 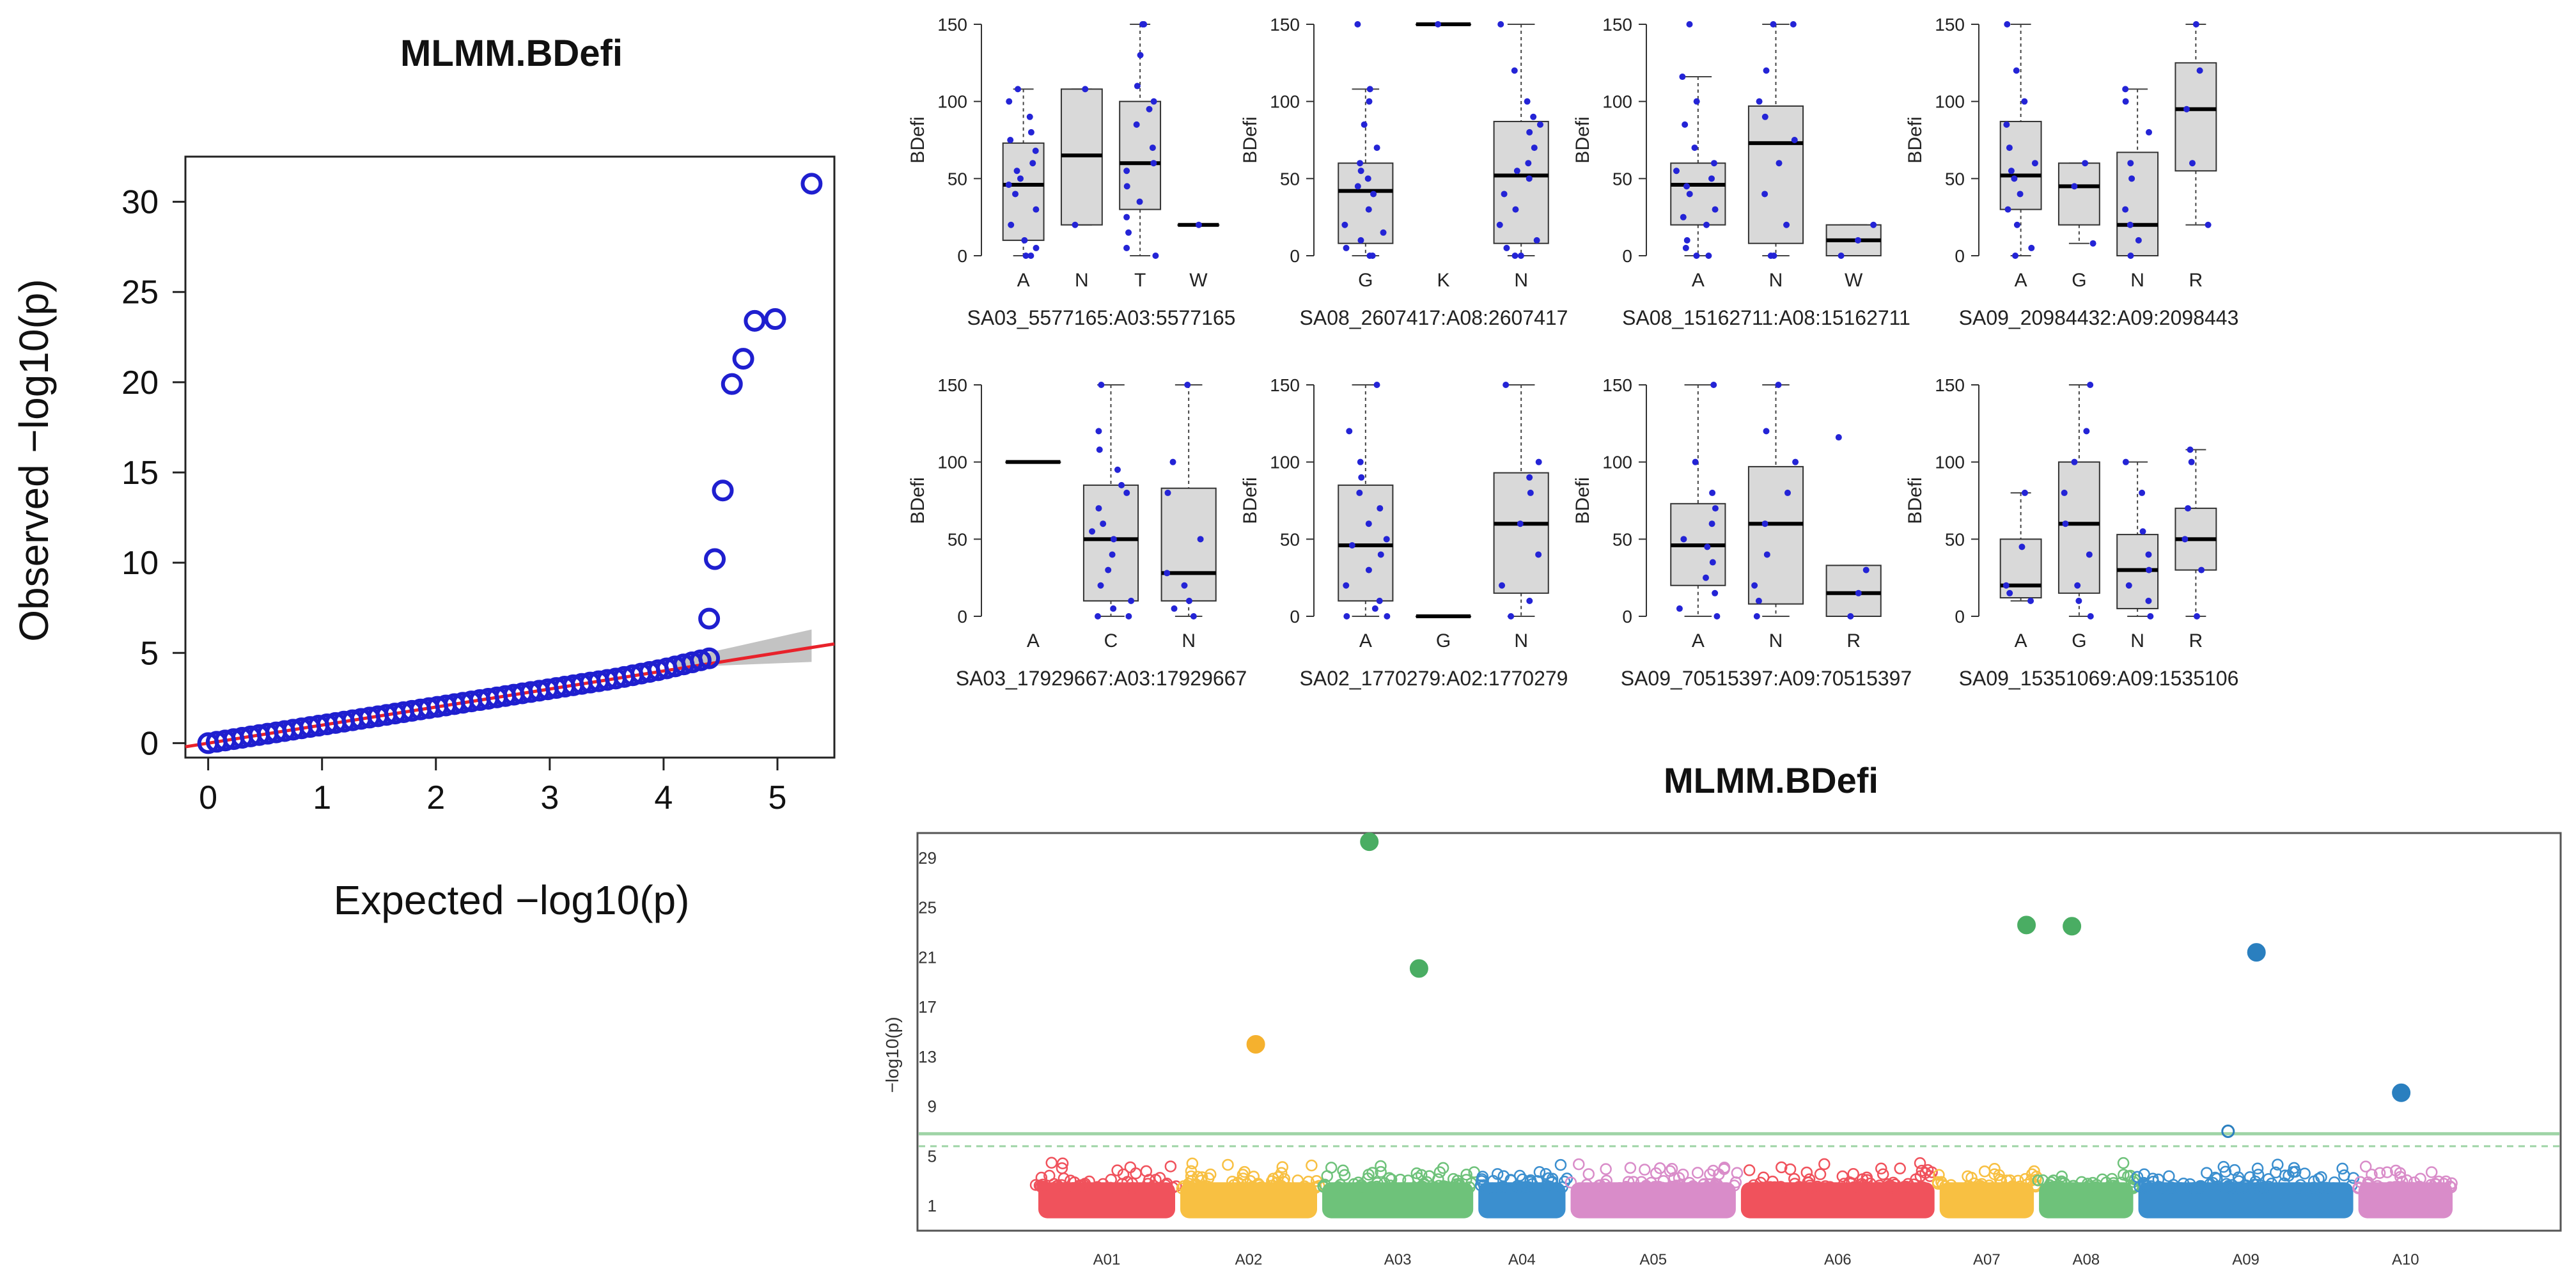 What do you see at coordinates (927, 1056) in the screenshot?
I see `manhattan-y-tick-label: 13` at bounding box center [927, 1056].